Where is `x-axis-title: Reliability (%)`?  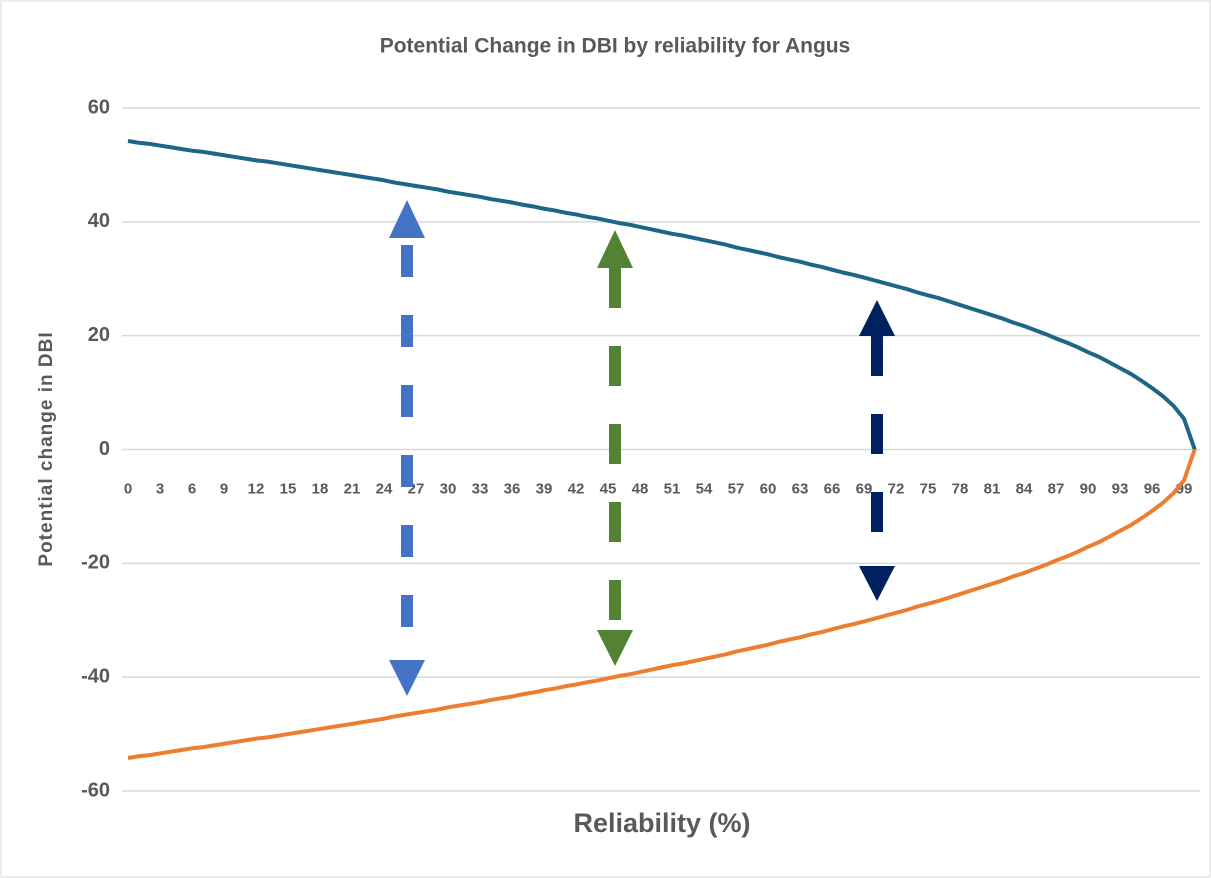
x-axis-title: Reliability (%) is located at coordinates (661, 823).